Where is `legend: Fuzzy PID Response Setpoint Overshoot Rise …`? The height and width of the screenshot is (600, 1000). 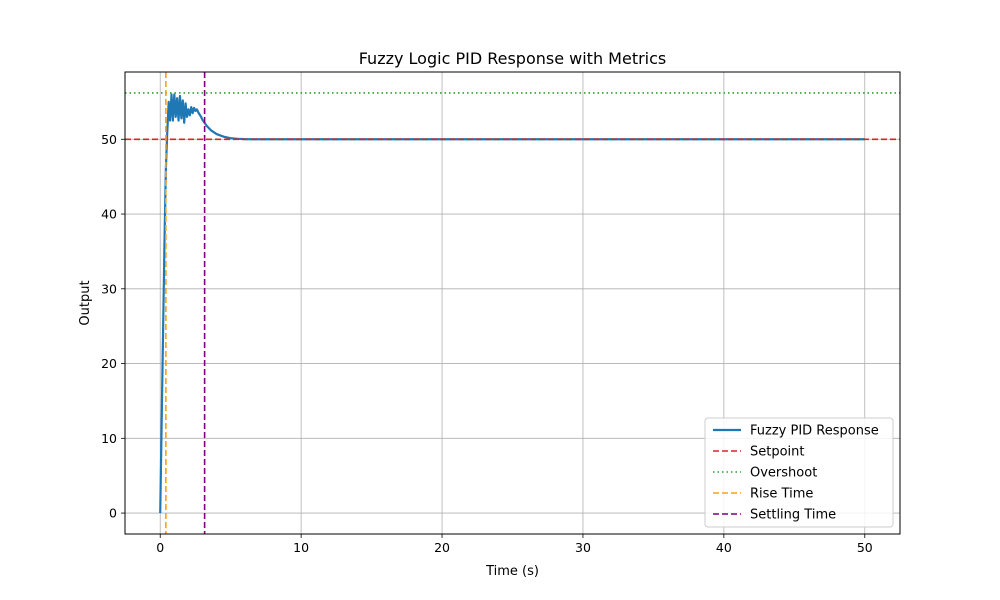
legend: Fuzzy PID Response Setpoint Overshoot Rise … is located at coordinates (799, 472).